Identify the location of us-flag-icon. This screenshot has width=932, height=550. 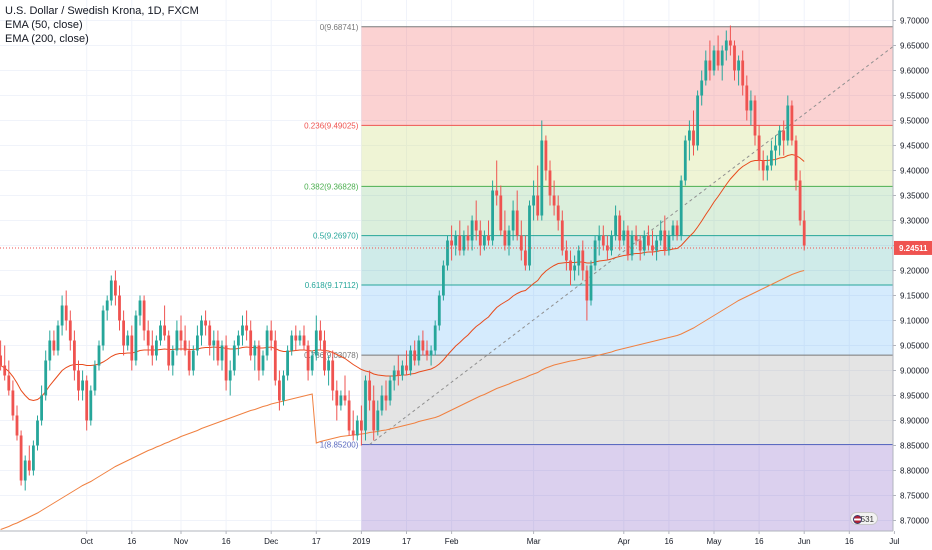
(857, 519).